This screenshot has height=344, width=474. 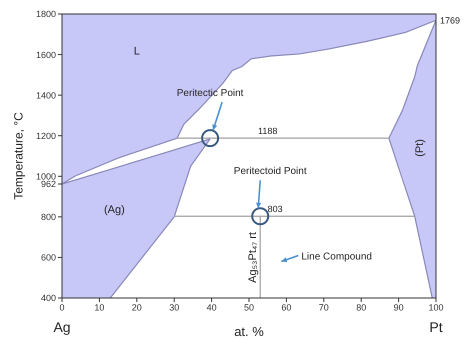 I want to click on annotation: Peritectoid Point, so click(x=270, y=172).